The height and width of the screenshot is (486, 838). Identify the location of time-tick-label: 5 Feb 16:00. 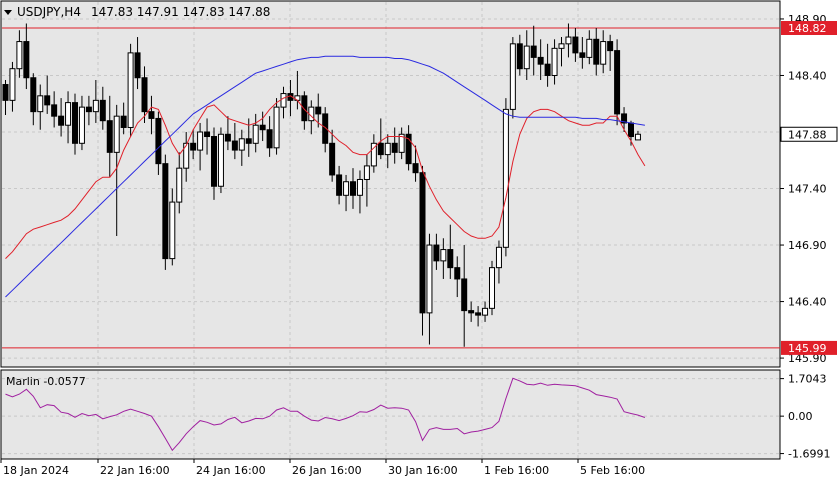
(612, 470).